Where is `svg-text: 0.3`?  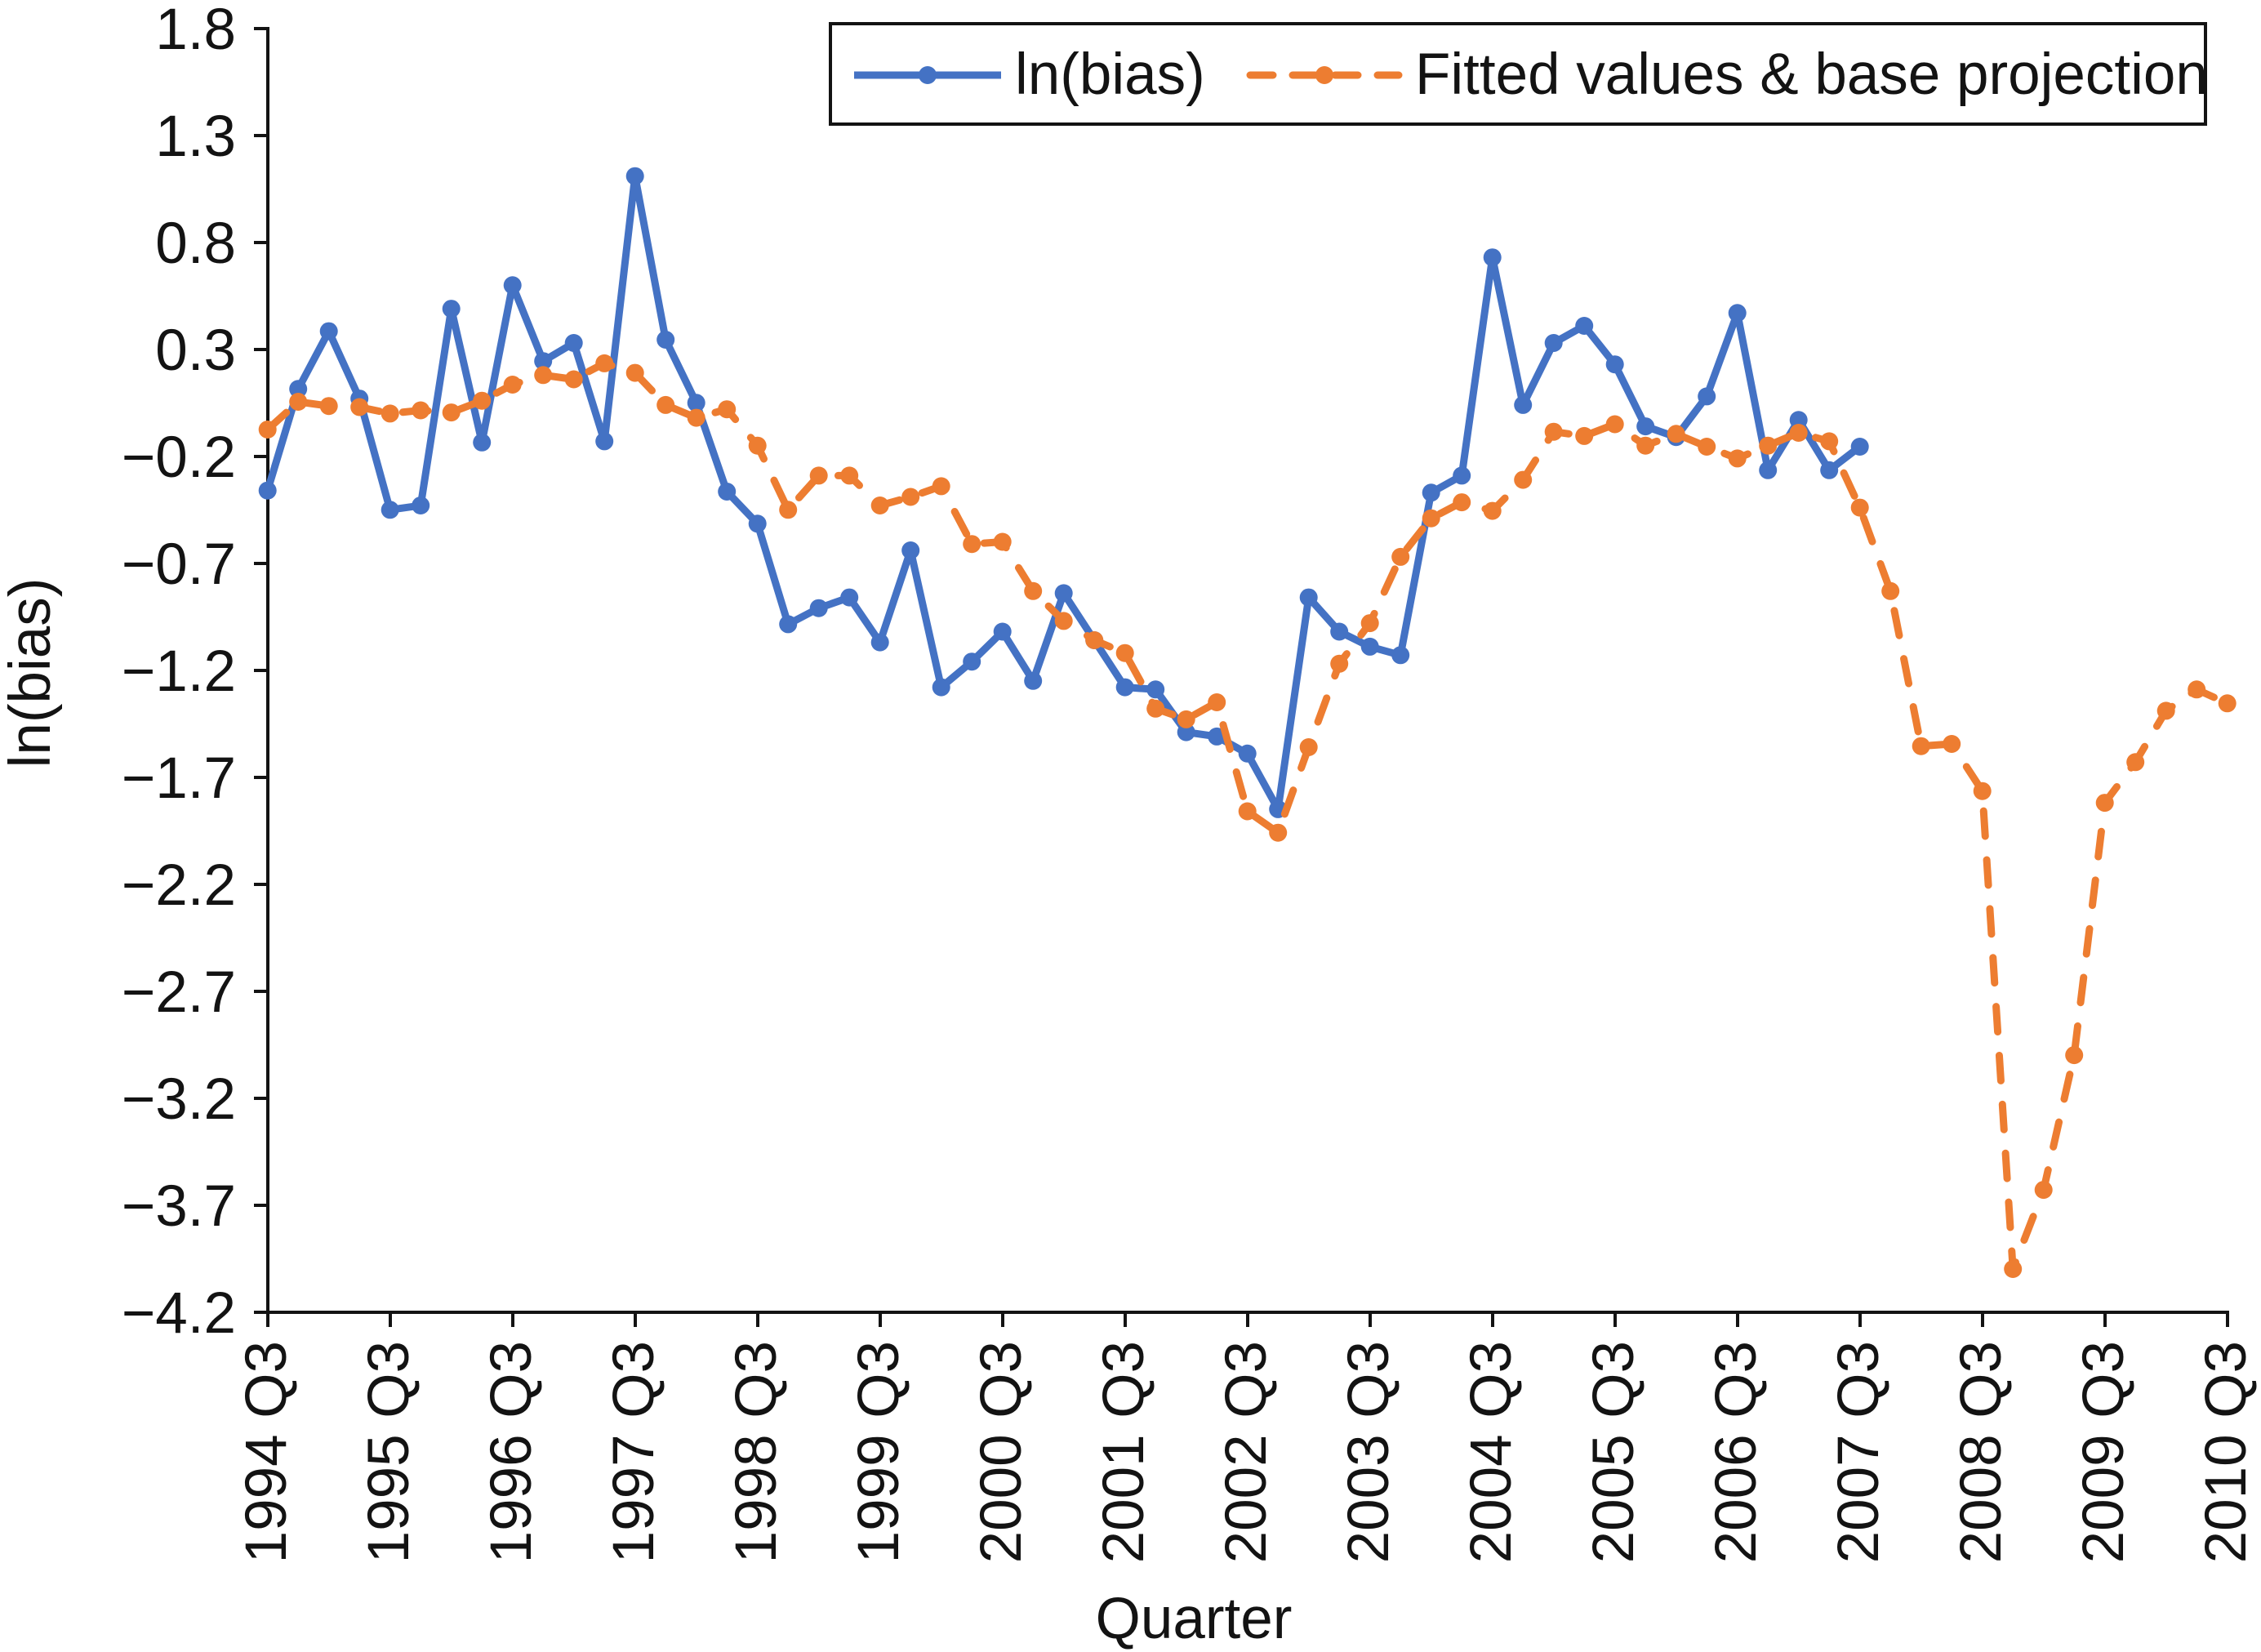 svg-text: 0.3 is located at coordinates (195, 350).